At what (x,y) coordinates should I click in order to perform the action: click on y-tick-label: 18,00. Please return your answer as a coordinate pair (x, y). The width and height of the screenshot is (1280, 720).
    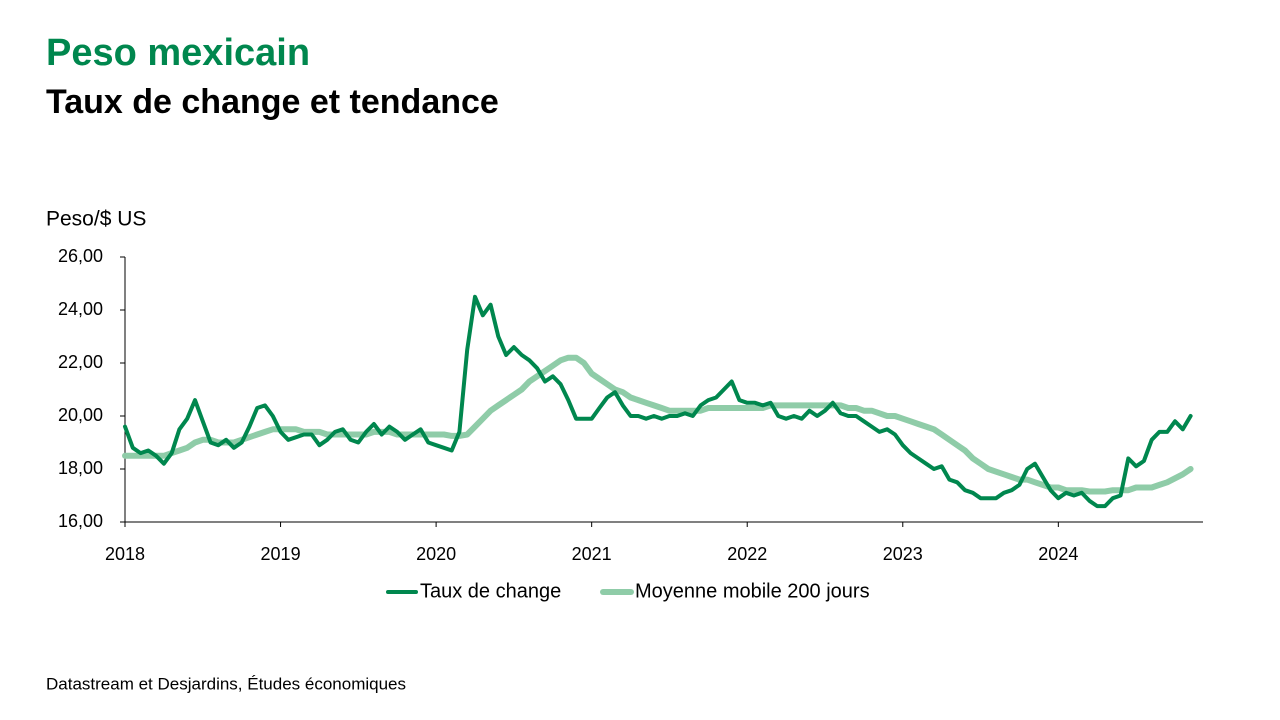
    Looking at the image, I should click on (80, 468).